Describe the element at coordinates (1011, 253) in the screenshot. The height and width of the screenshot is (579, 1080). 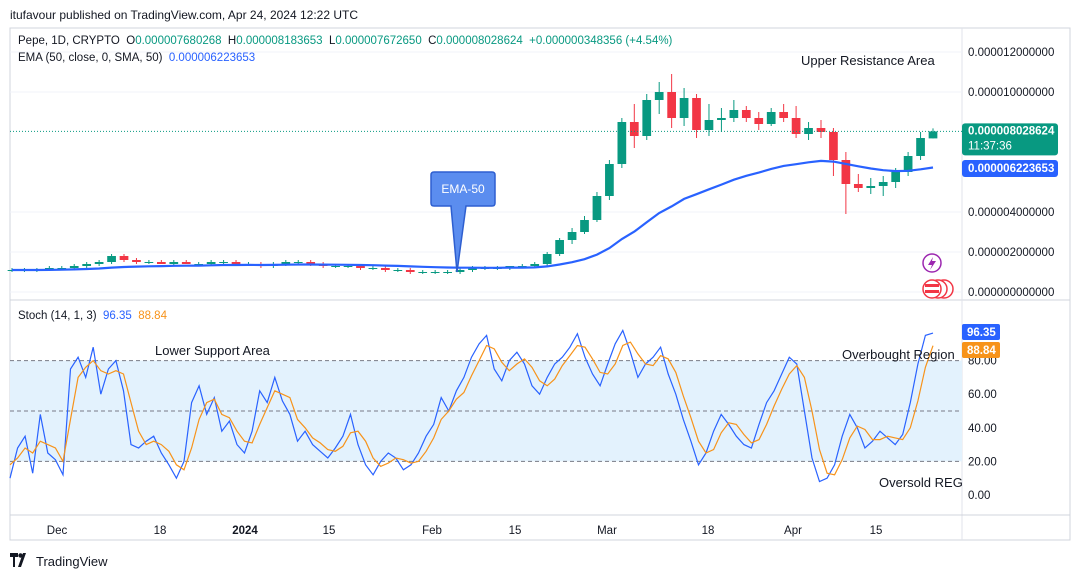
I see `price-tick-label: 0.000002000000` at that location.